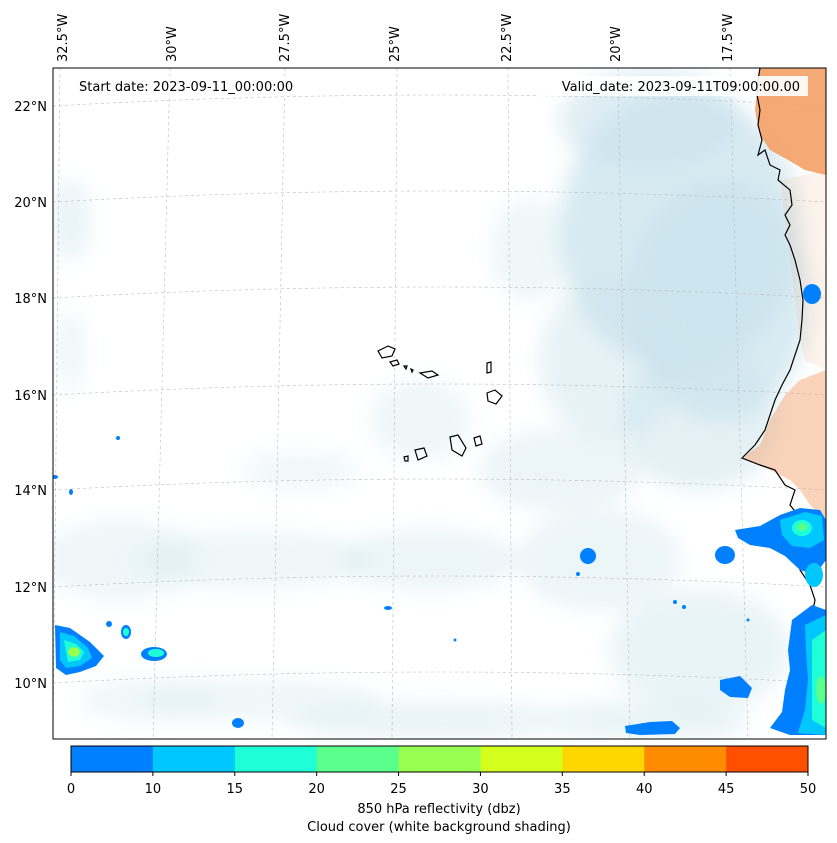  I want to click on lat-label: 18°N, so click(30, 299).